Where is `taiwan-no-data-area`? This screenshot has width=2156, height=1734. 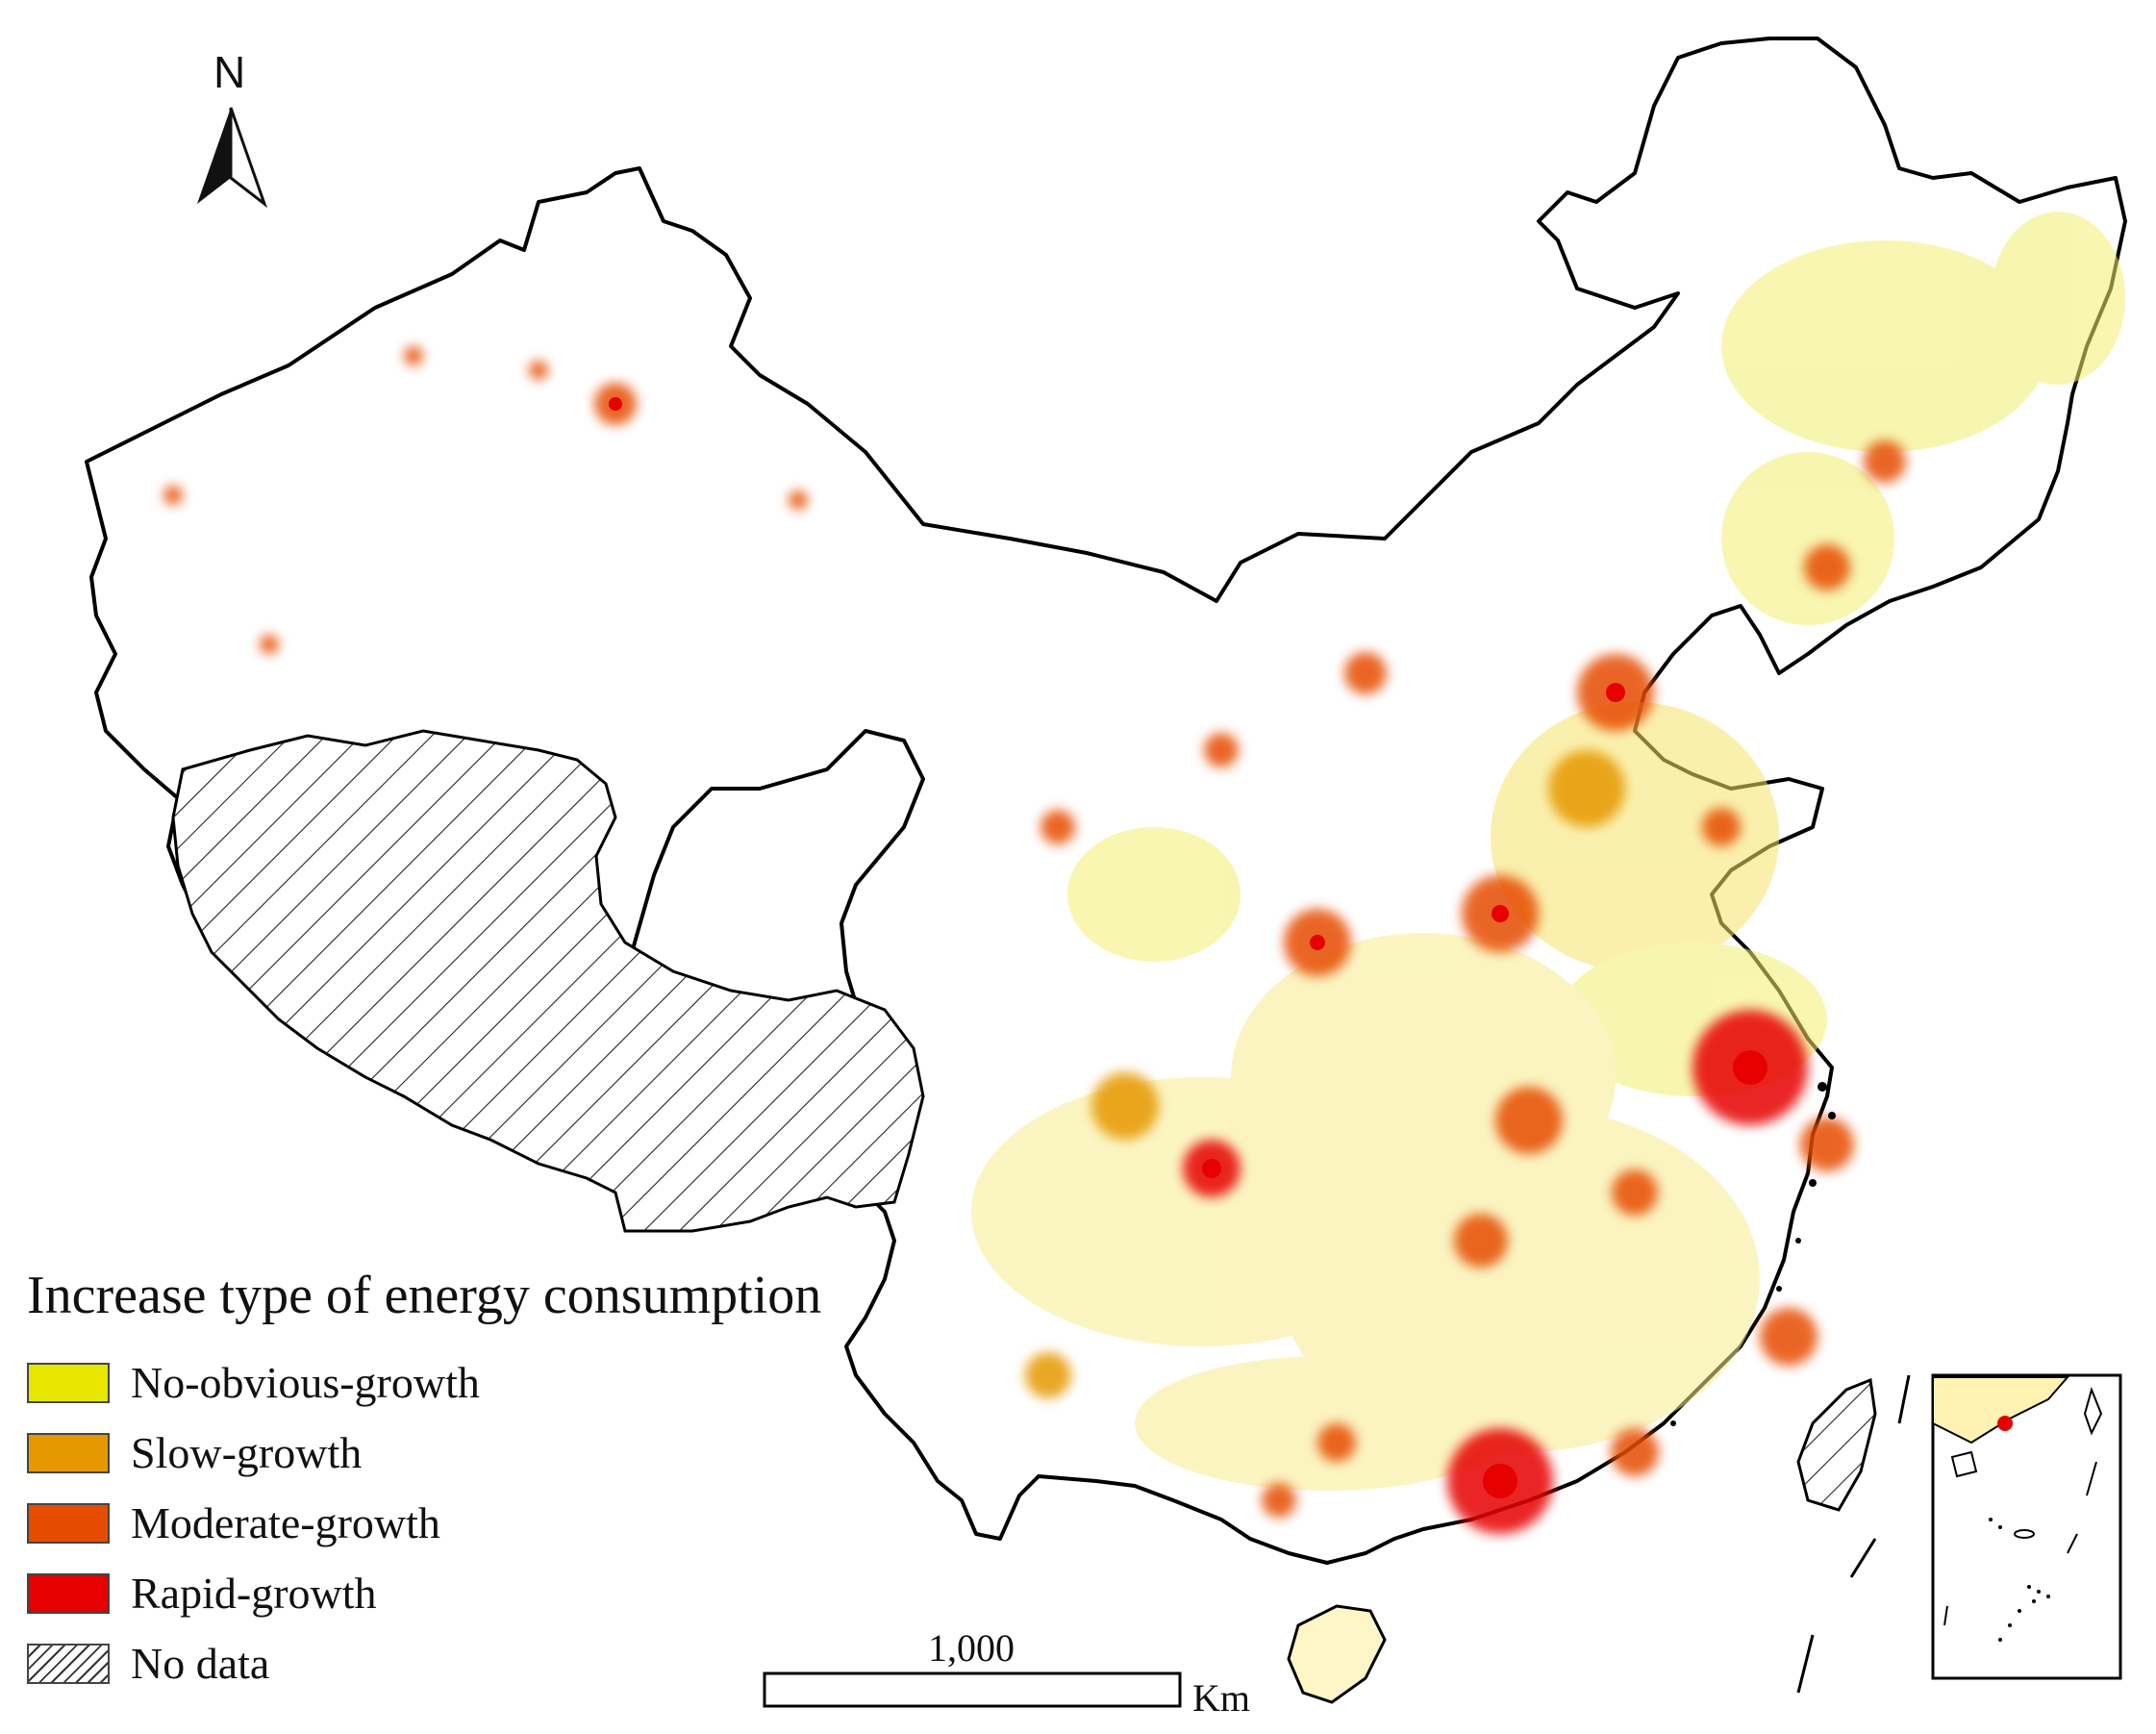
taiwan-no-data-area is located at coordinates (1836, 1445).